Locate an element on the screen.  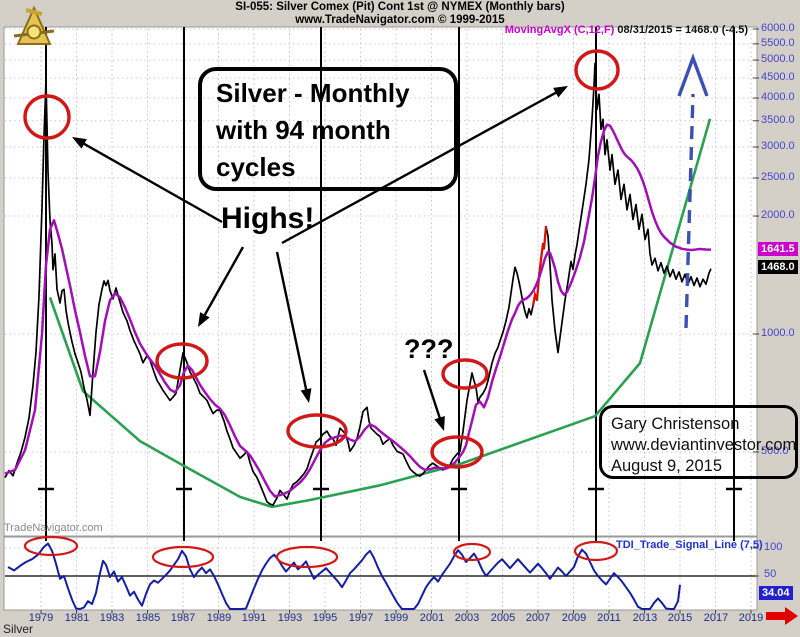
credit-author: Gary Christenson is located at coordinates (675, 424).